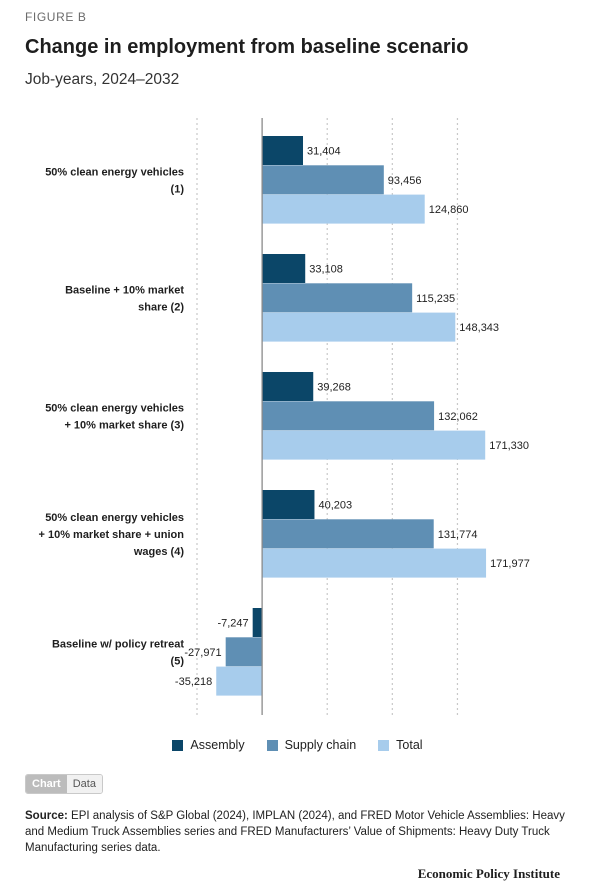 This screenshot has width=595, height=890. What do you see at coordinates (46, 784) in the screenshot?
I see `chart-tab-button: Chart` at bounding box center [46, 784].